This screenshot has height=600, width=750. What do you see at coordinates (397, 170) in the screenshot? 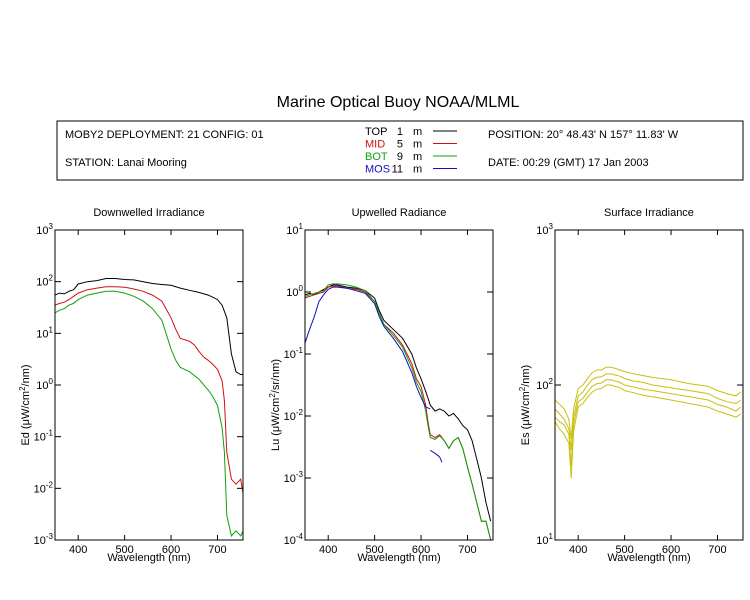
I see `legend-depth: 11` at bounding box center [397, 170].